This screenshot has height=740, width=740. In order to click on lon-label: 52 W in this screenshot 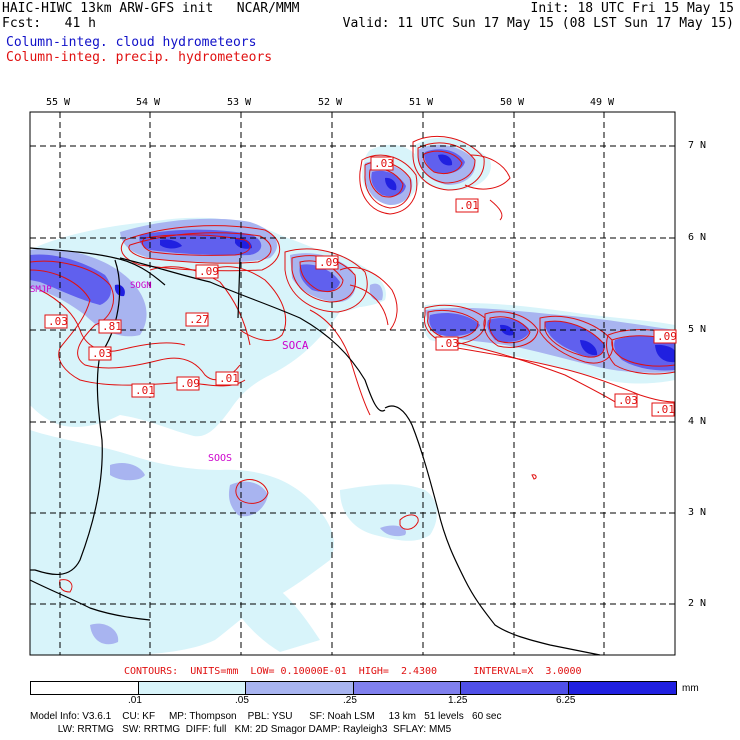, I will do `click(330, 102)`.